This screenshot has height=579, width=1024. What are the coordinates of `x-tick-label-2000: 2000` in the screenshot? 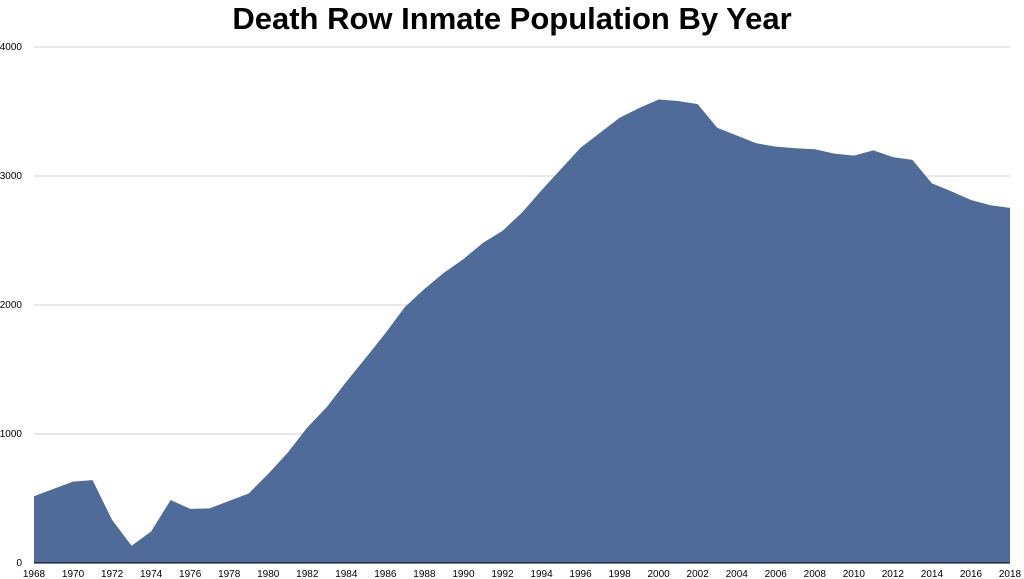 It's located at (659, 574).